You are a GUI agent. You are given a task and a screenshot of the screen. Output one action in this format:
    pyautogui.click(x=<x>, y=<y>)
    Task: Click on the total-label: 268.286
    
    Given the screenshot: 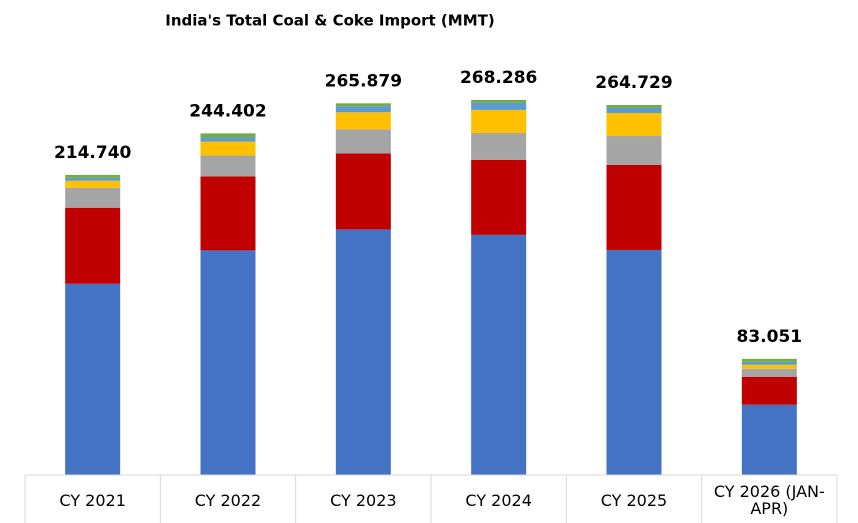 What is the action you would take?
    pyautogui.click(x=498, y=78)
    